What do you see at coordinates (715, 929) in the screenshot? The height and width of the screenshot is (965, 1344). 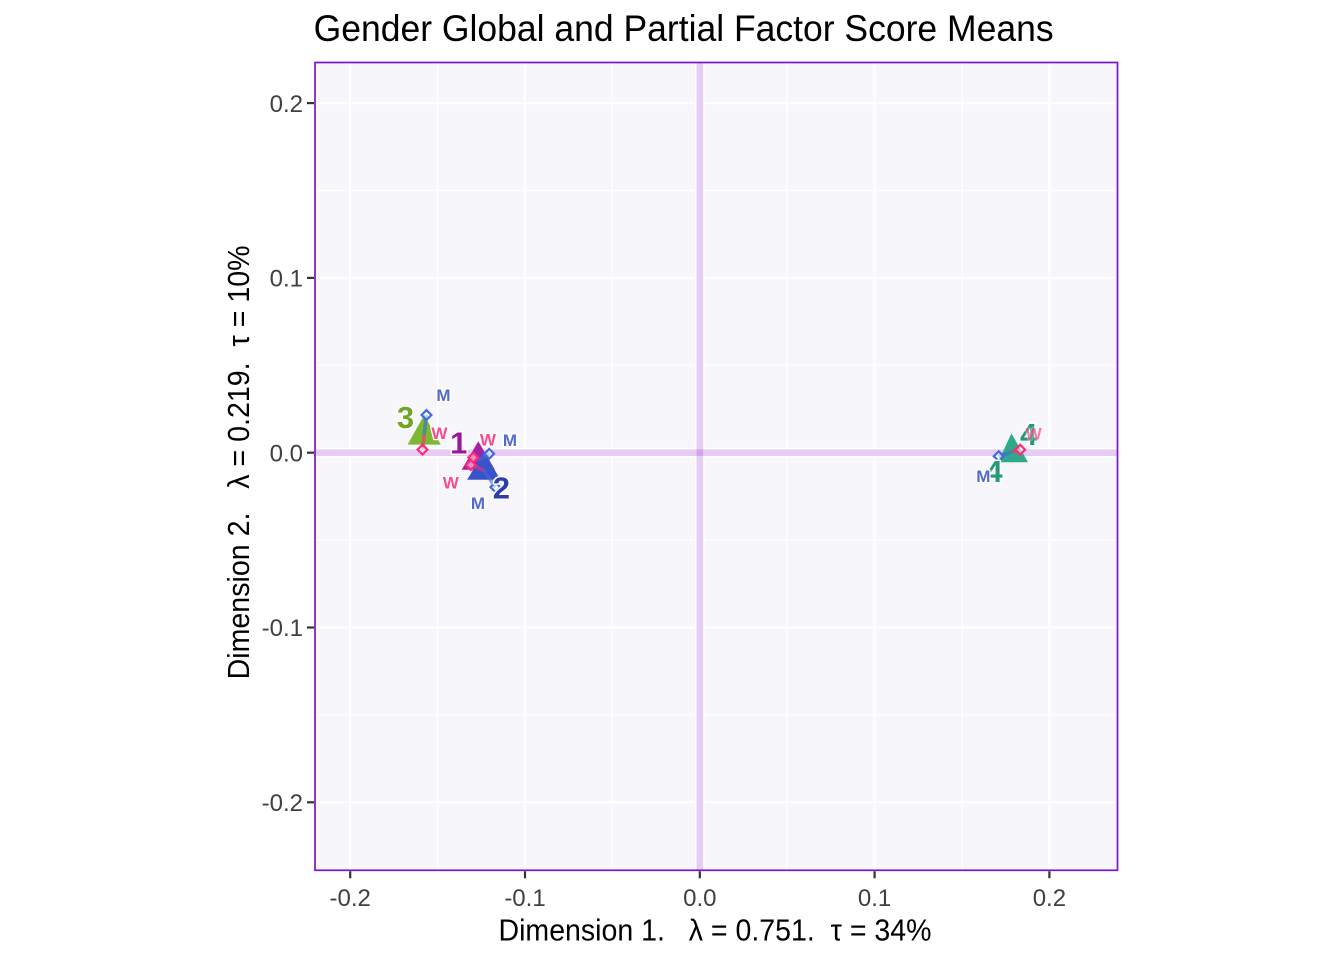 I see `svg-text:Dimension 1. λ = 0.751. τ =: Dimension 1. λ = 0.751. τ = 34%` at bounding box center [715, 929].